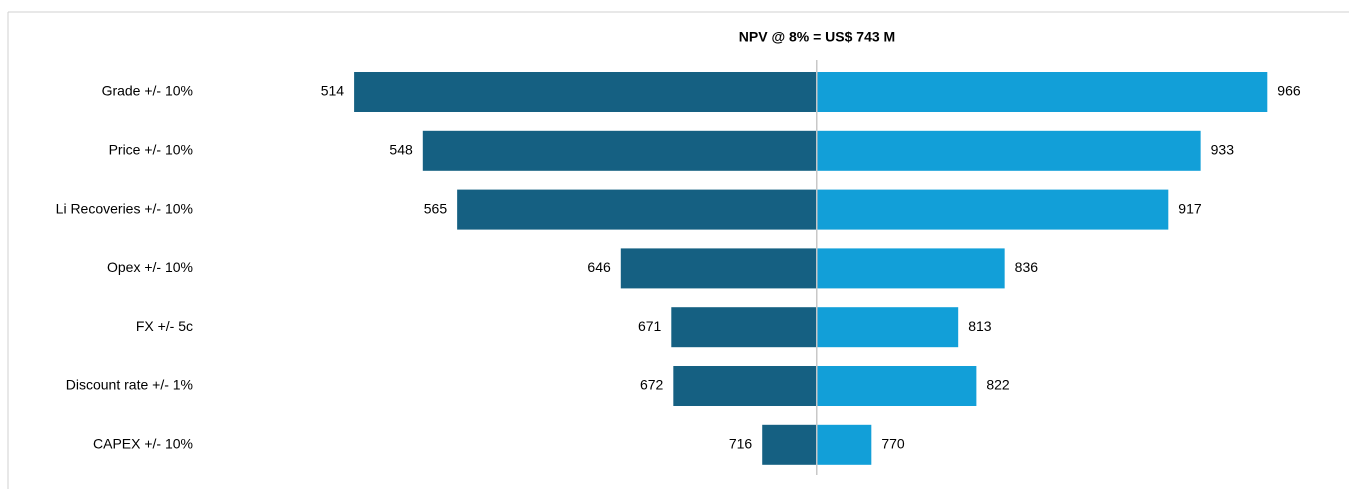  I want to click on value-label: 671, so click(650, 326).